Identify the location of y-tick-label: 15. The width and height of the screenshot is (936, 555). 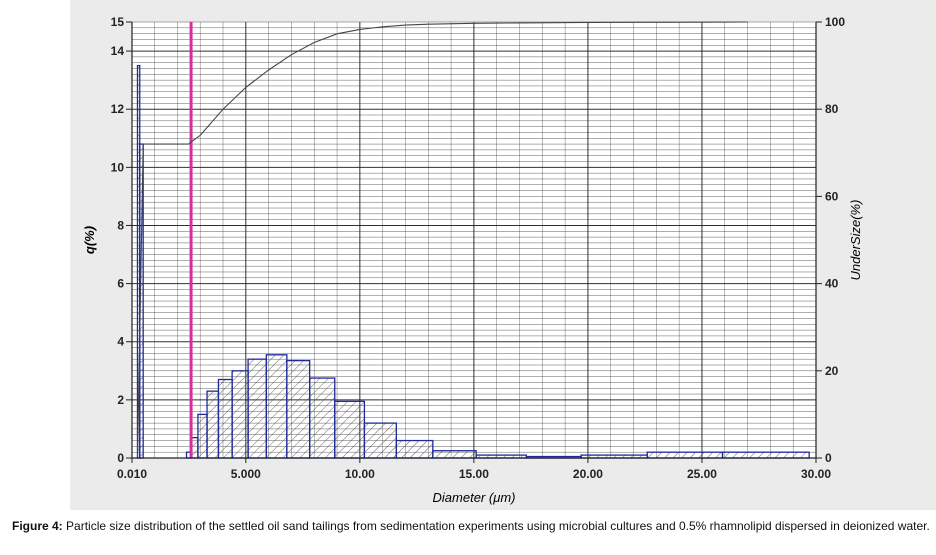
(118, 22).